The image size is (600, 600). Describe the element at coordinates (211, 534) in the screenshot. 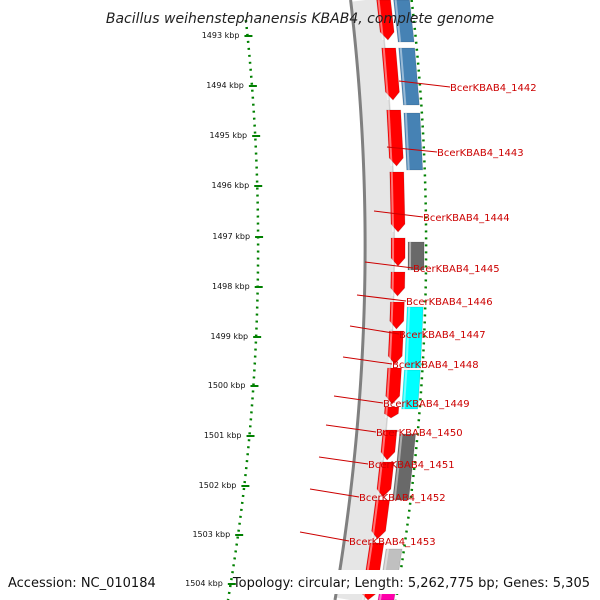

I see `ruler-tick-label: 1503 kbp` at that location.